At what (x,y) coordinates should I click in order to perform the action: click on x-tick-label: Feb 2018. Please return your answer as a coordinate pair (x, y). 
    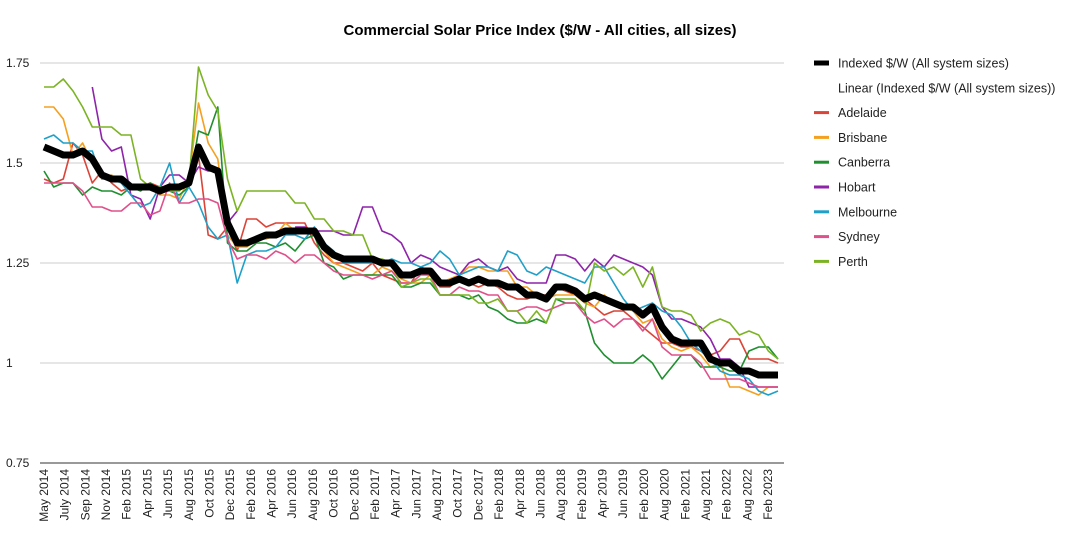
    Looking at the image, I should click on (499, 494).